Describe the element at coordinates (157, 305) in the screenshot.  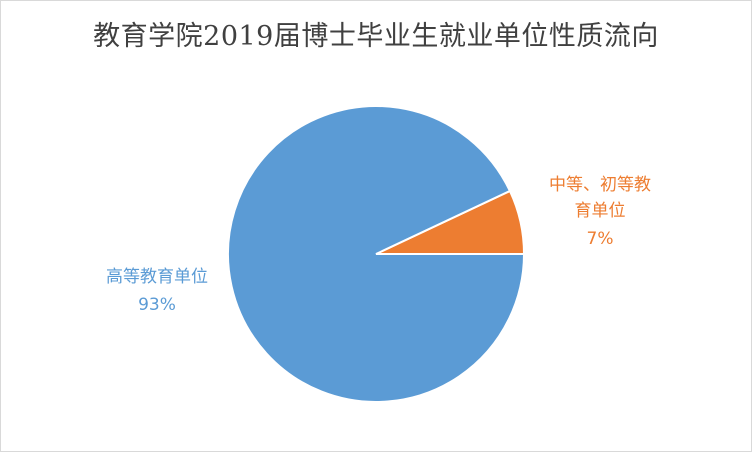
I see `slice-2-percent-label: 93%` at that location.